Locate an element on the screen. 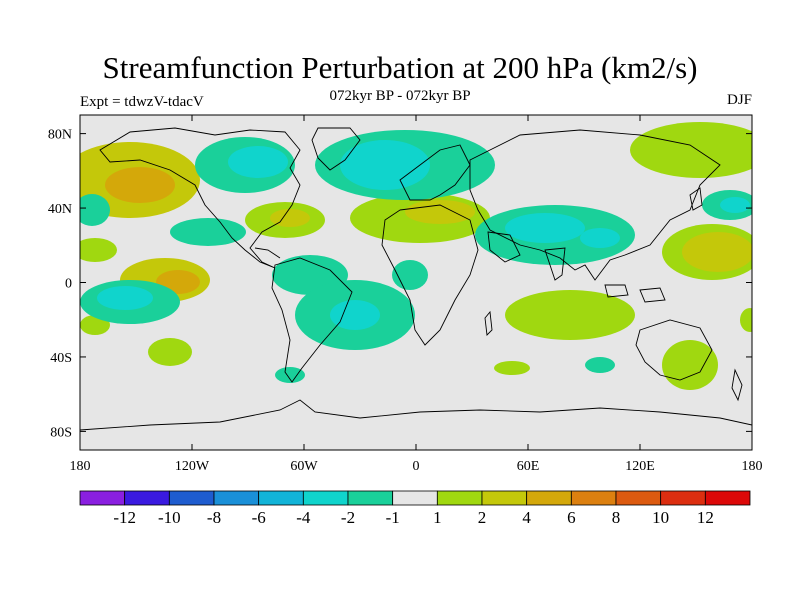 This screenshot has height=600, width=800. y-tick-label: 0 is located at coordinates (68, 284).